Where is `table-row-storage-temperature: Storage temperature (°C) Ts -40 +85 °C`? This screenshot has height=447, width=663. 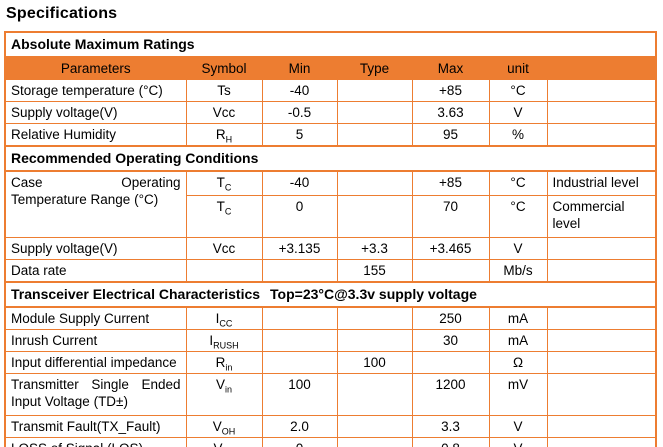
table-row-storage-temperature: Storage temperature (°C) Ts -40 +85 °C is located at coordinates (330, 90).